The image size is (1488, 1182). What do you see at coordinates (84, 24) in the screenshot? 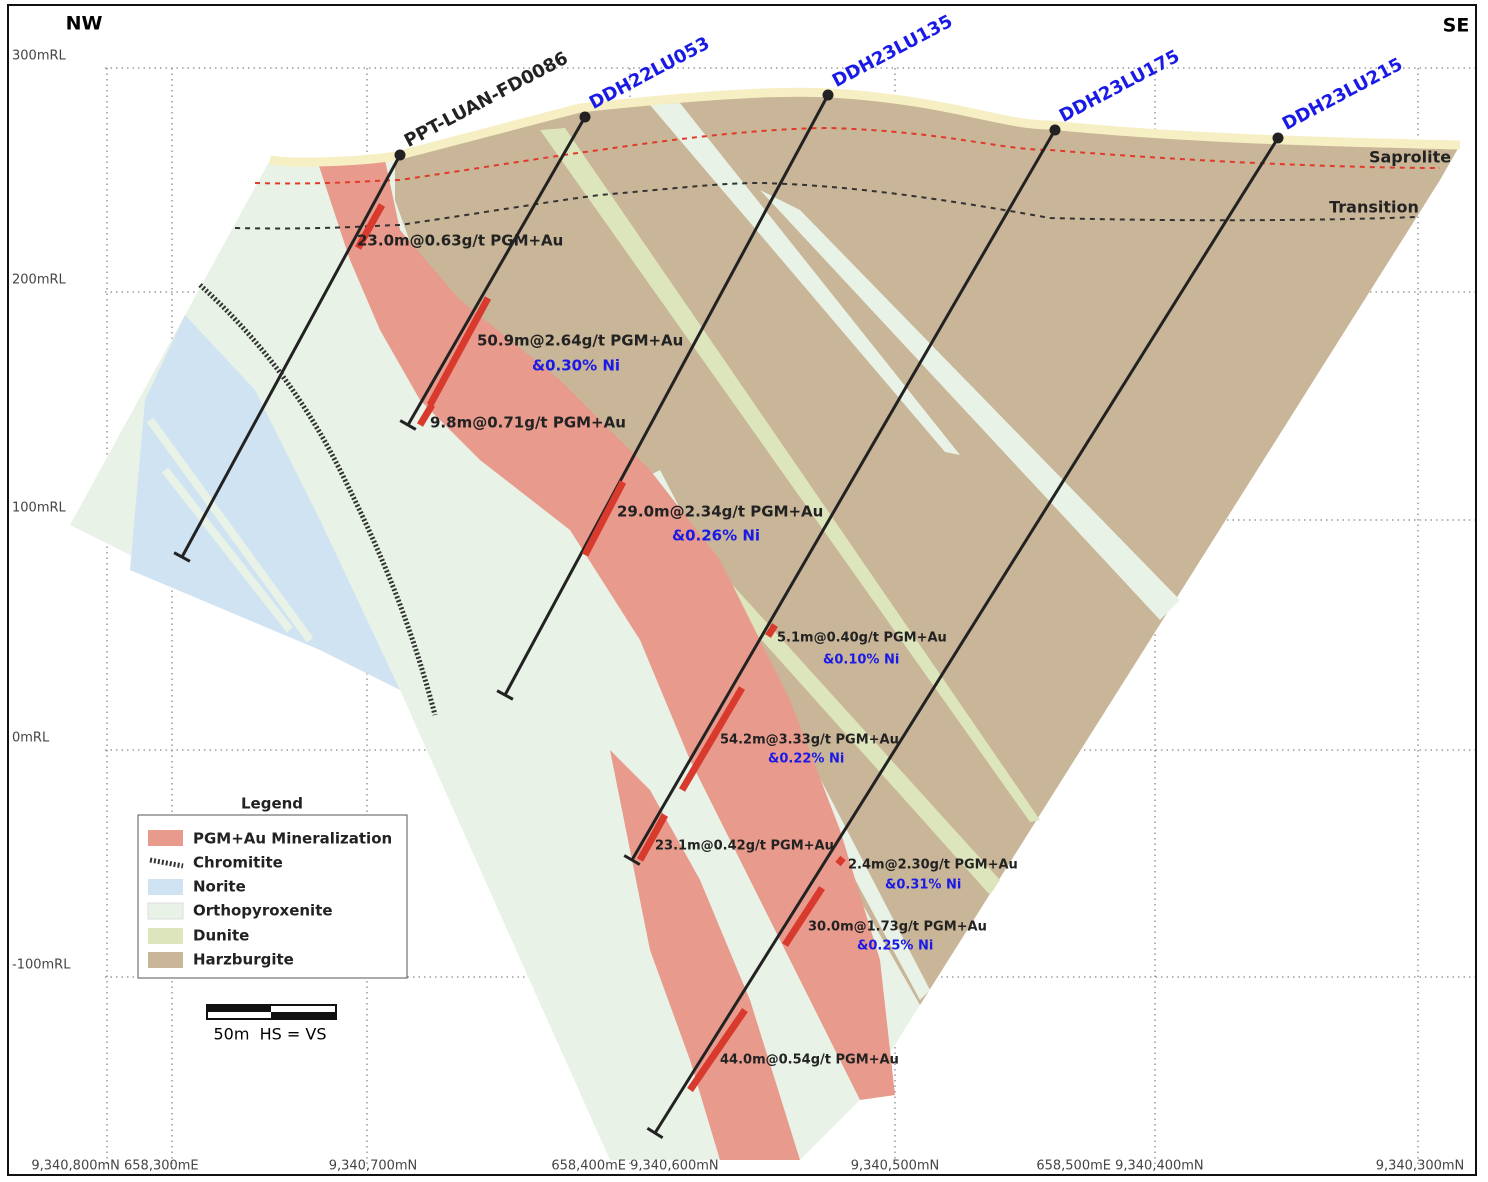
I see `direction: NW` at bounding box center [84, 24].